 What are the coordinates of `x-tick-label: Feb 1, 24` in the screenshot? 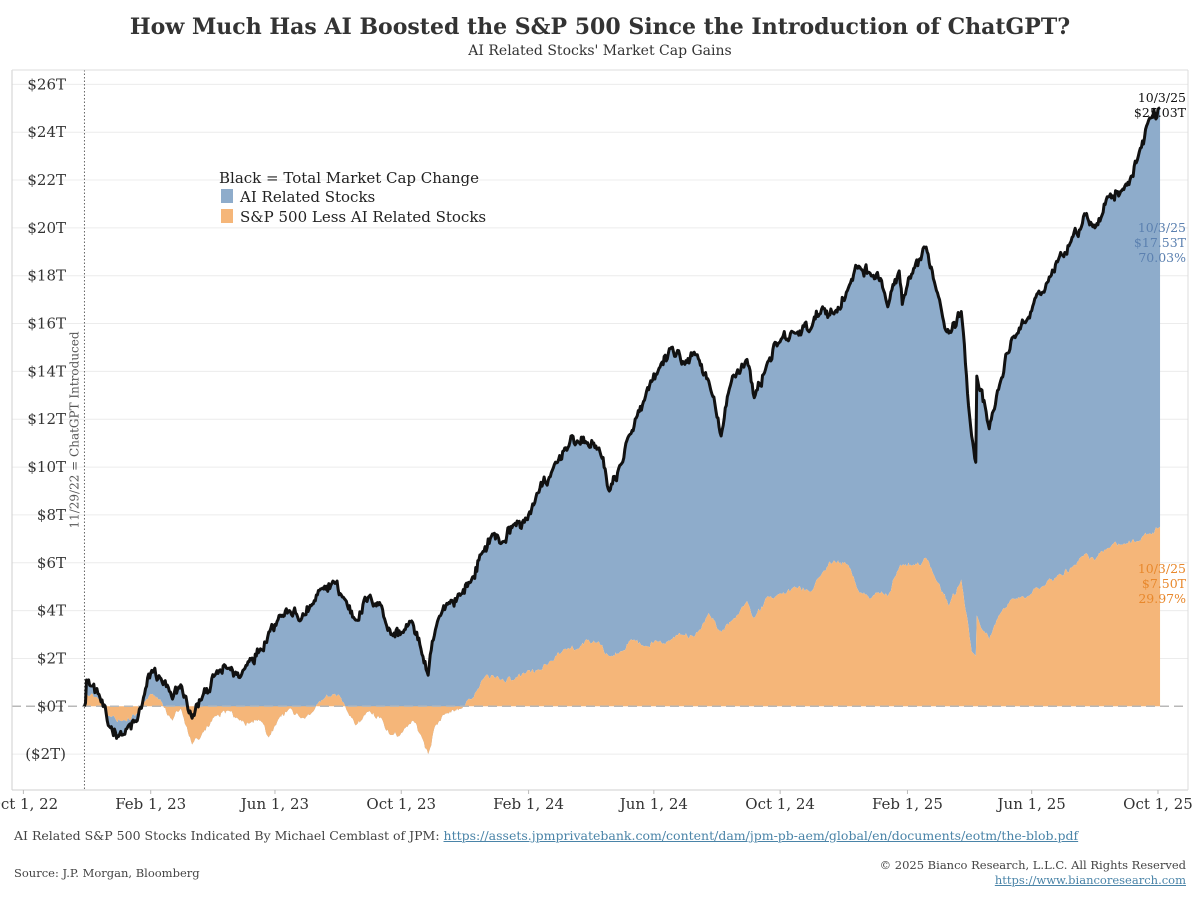 It's located at (528, 804).